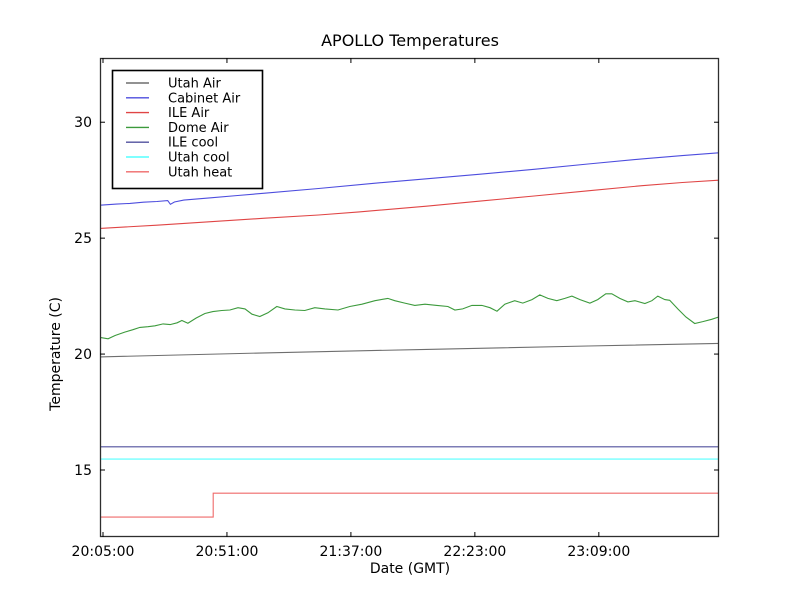  What do you see at coordinates (204, 98) in the screenshot?
I see `legend-label-cabinet-air: Cabinet Air` at bounding box center [204, 98].